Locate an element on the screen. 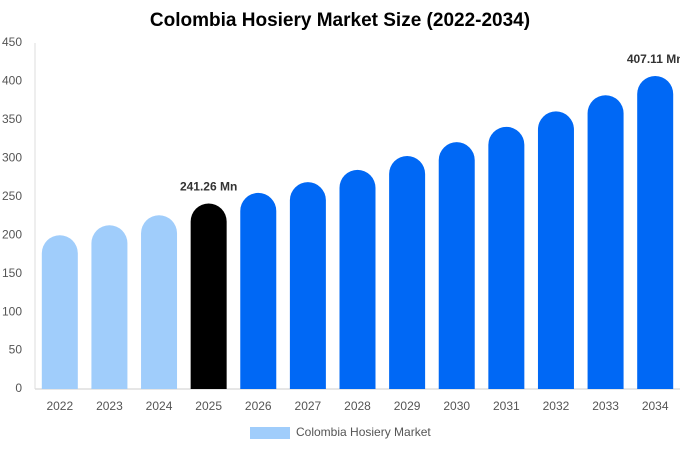  y-tick-label: 100 is located at coordinates (12, 311).